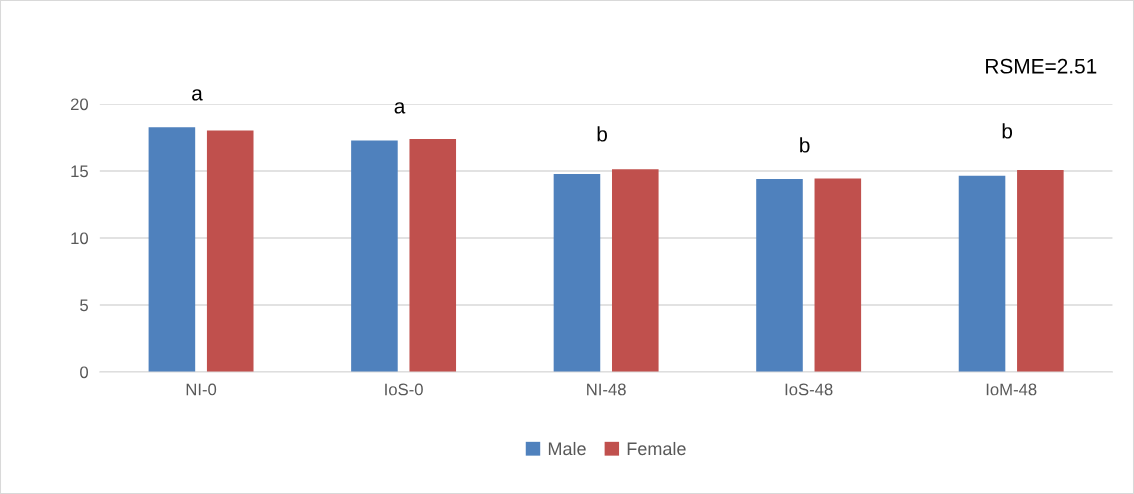 This screenshot has width=1134, height=494. What do you see at coordinates (606, 389) in the screenshot?
I see `x-tick-label: NI-48` at bounding box center [606, 389].